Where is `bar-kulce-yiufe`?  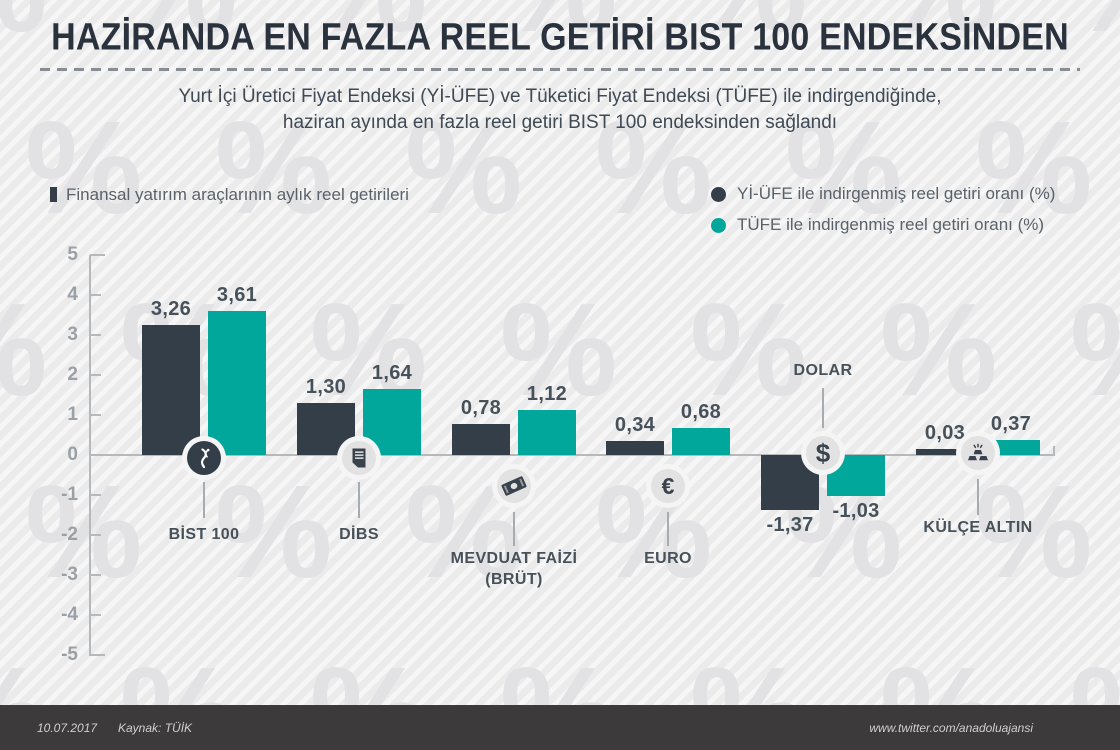 bar-kulce-yiufe is located at coordinates (945, 452).